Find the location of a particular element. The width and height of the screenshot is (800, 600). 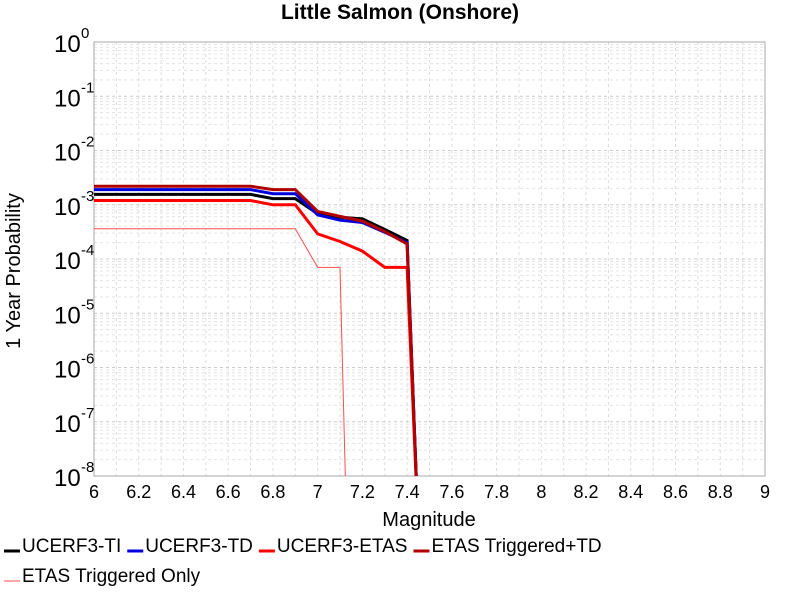

x-tick-label: 8.4 is located at coordinates (630, 492).